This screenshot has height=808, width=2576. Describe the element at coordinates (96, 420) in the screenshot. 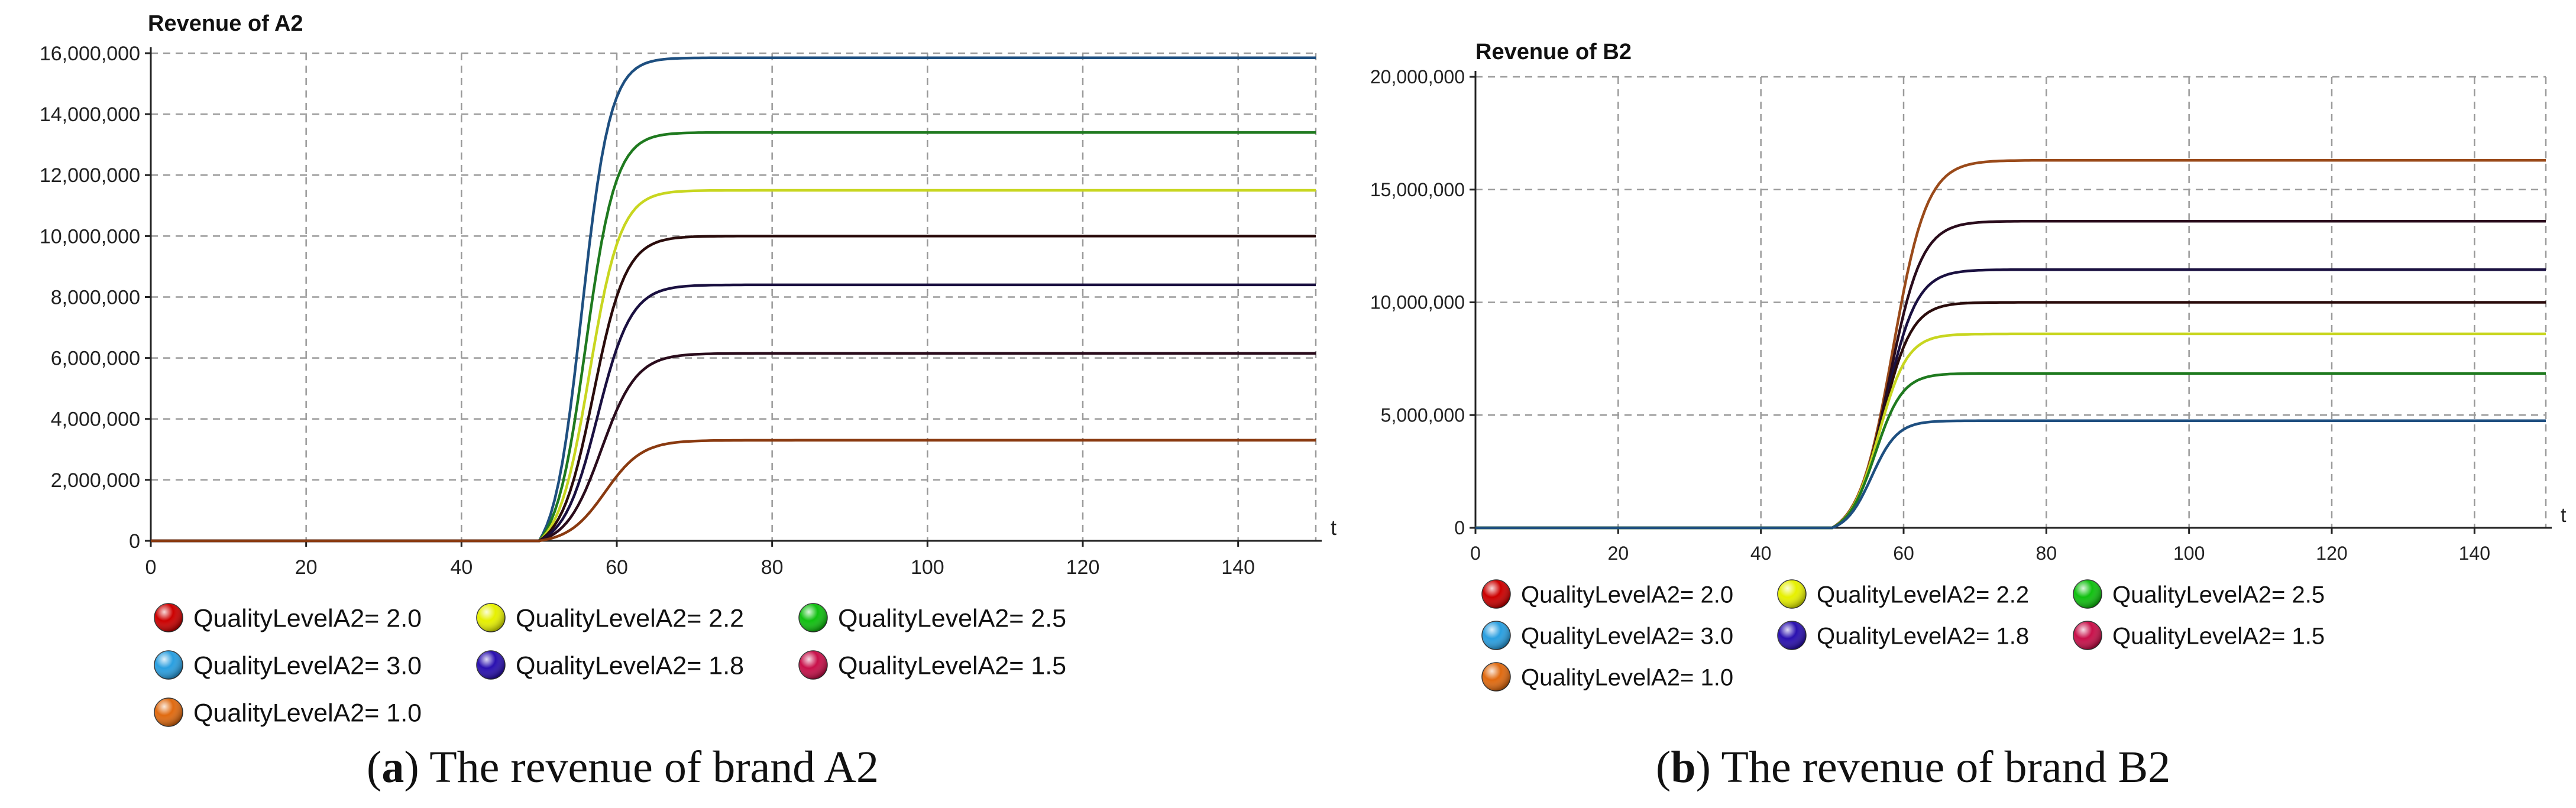

I see `y-tick-label: 4,000,000` at that location.